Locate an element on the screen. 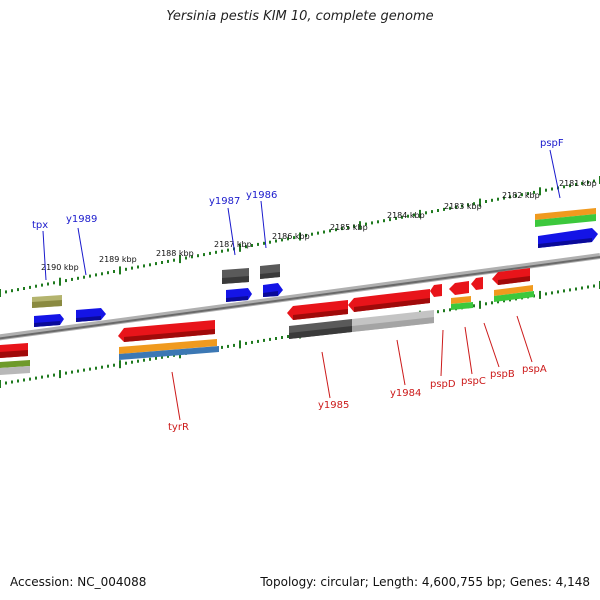 The width and height of the screenshot is (600, 600). gene-arrow-pspC is located at coordinates (459, 288).